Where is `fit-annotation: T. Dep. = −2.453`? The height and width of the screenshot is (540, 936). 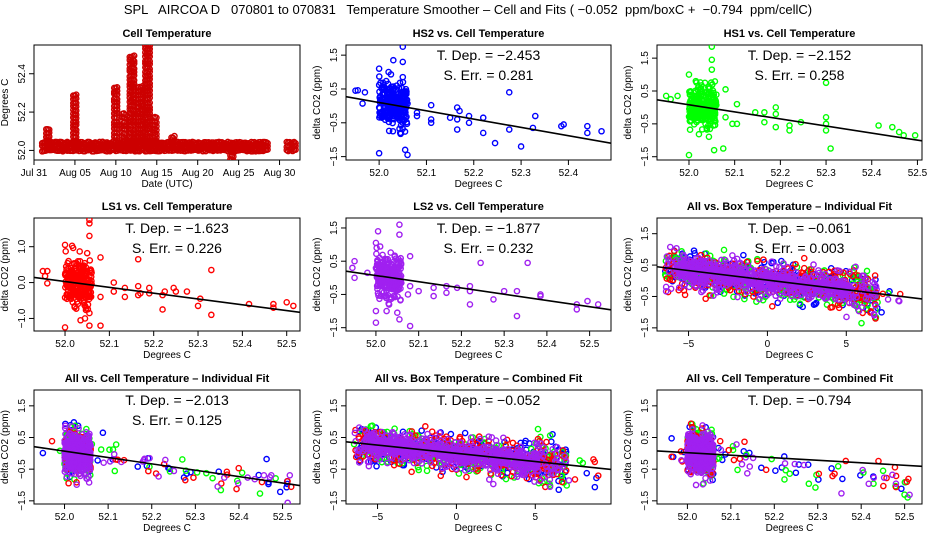
fit-annotation: T. Dep. = −2.453 is located at coordinates (489, 55).